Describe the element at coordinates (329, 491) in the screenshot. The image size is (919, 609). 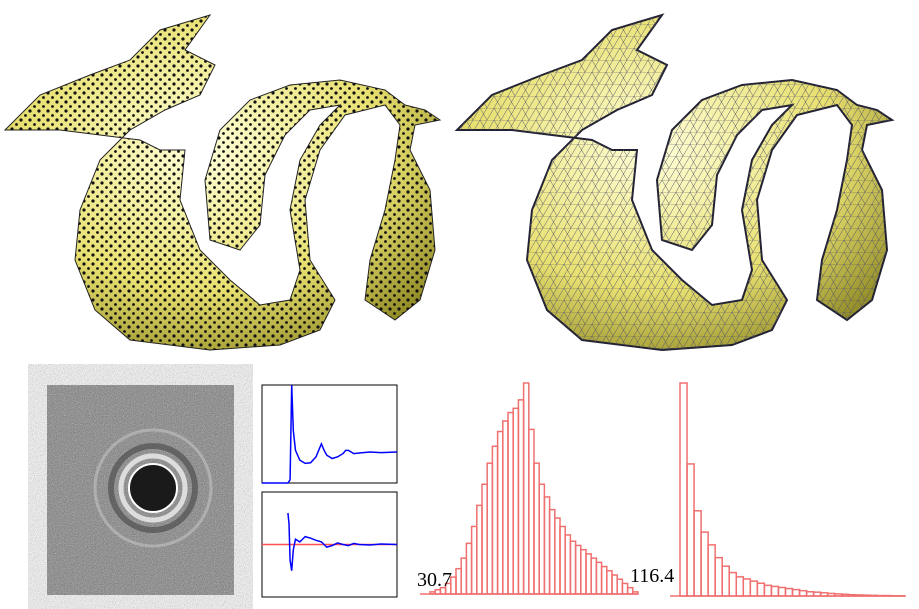
I see `plots` at that location.